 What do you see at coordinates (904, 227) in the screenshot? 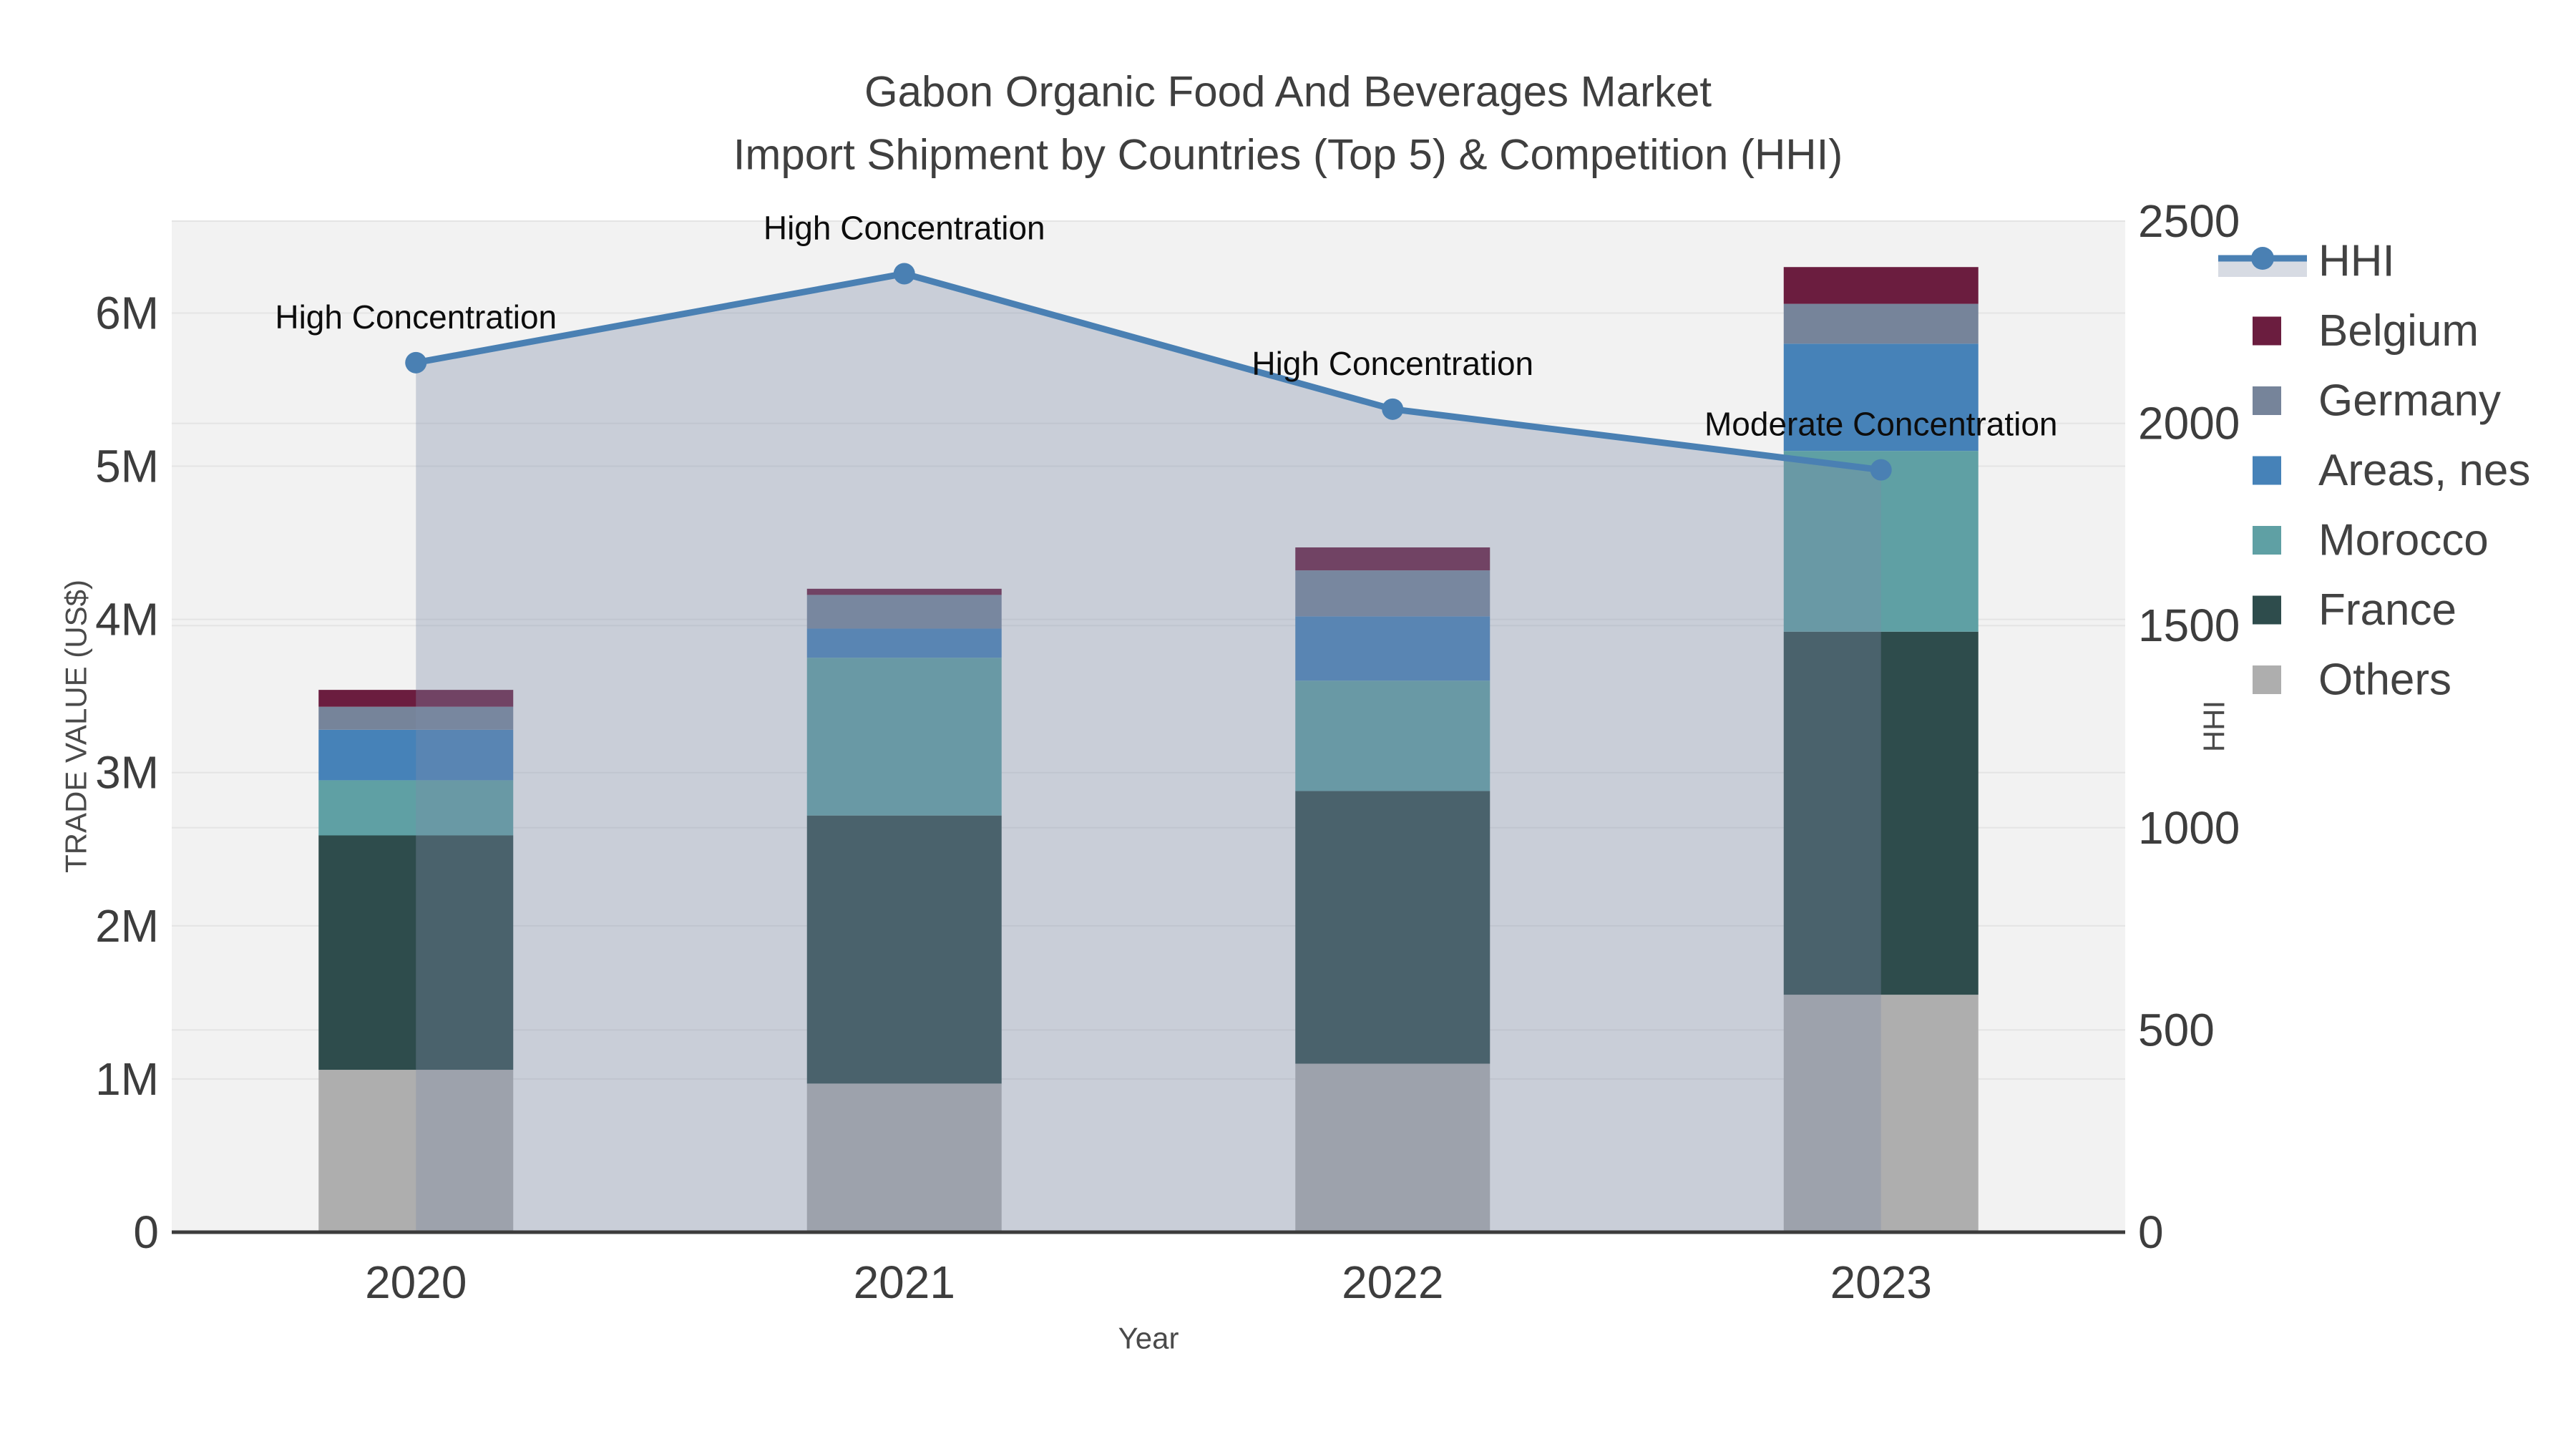
I see `annotation-2021: High Concentration` at bounding box center [904, 227].